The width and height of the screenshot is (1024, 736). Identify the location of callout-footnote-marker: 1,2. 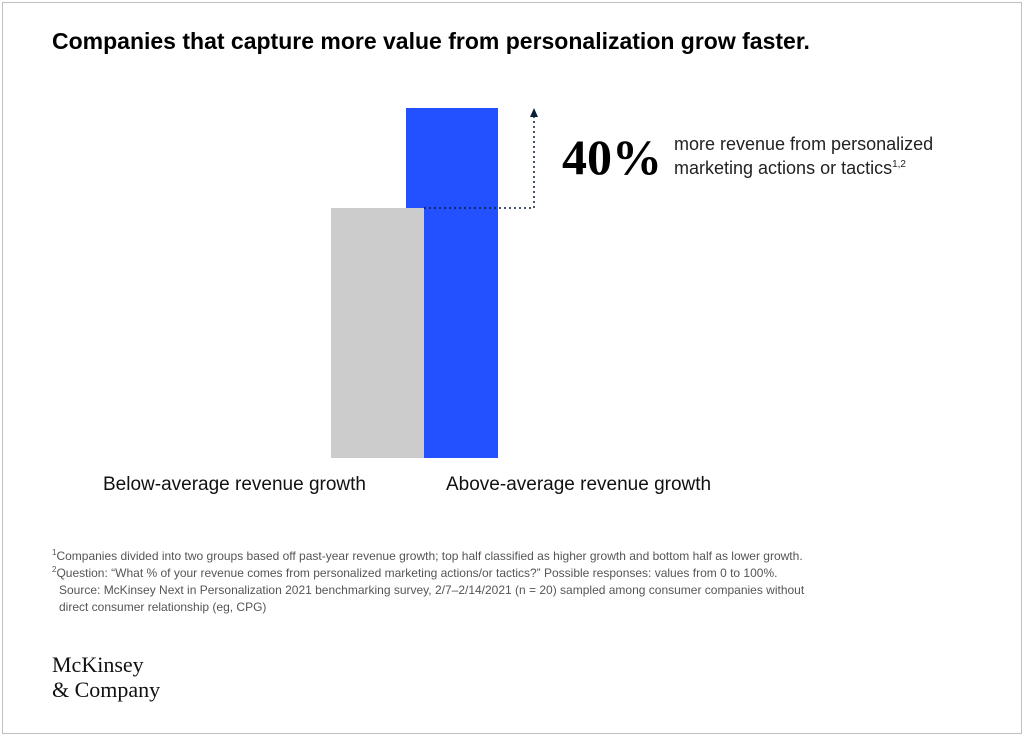
(899, 164).